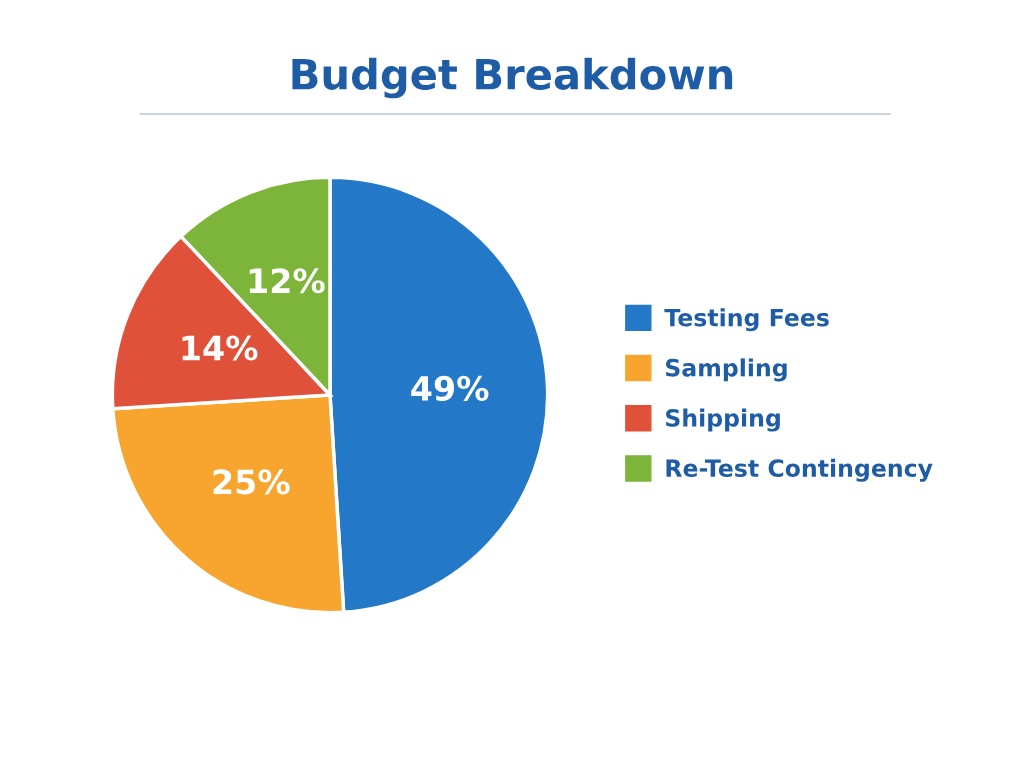  Describe the element at coordinates (746, 320) in the screenshot. I see `legend-label: Testing Fees` at that location.